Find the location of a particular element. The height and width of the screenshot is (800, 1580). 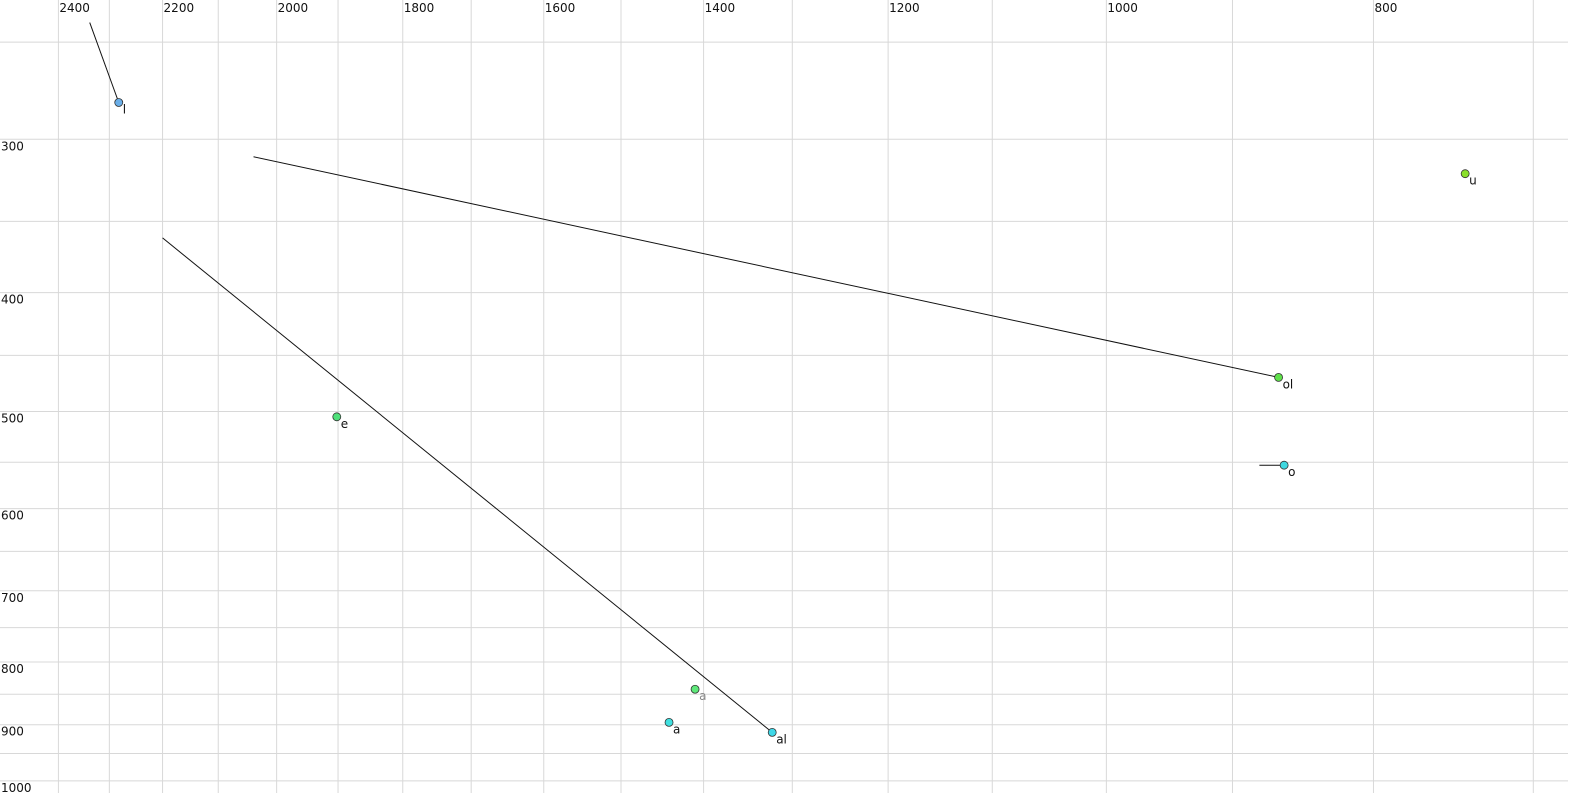

x-tick-label: 2200 is located at coordinates (179, 8).